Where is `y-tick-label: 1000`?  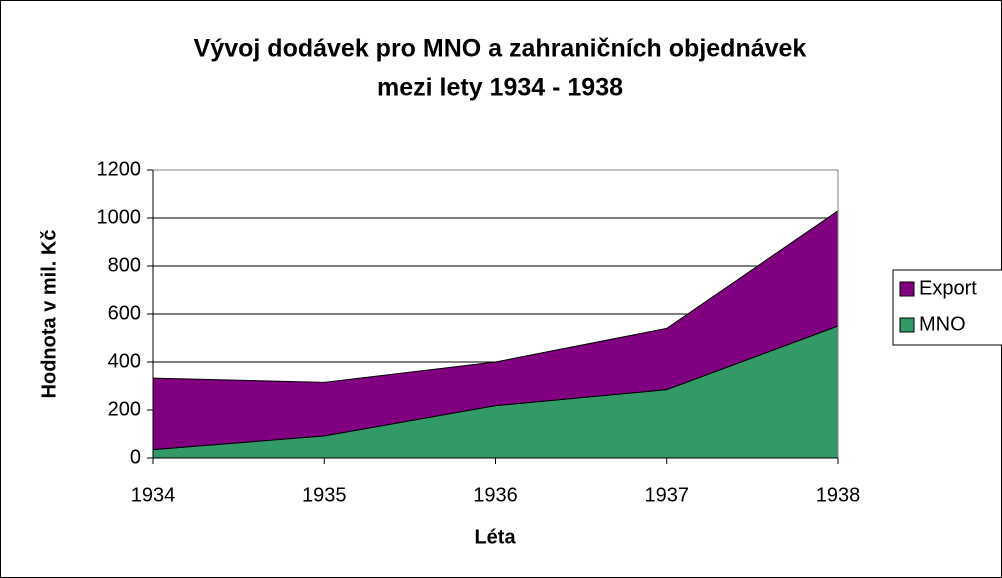
y-tick-label: 1000 is located at coordinates (119, 217).